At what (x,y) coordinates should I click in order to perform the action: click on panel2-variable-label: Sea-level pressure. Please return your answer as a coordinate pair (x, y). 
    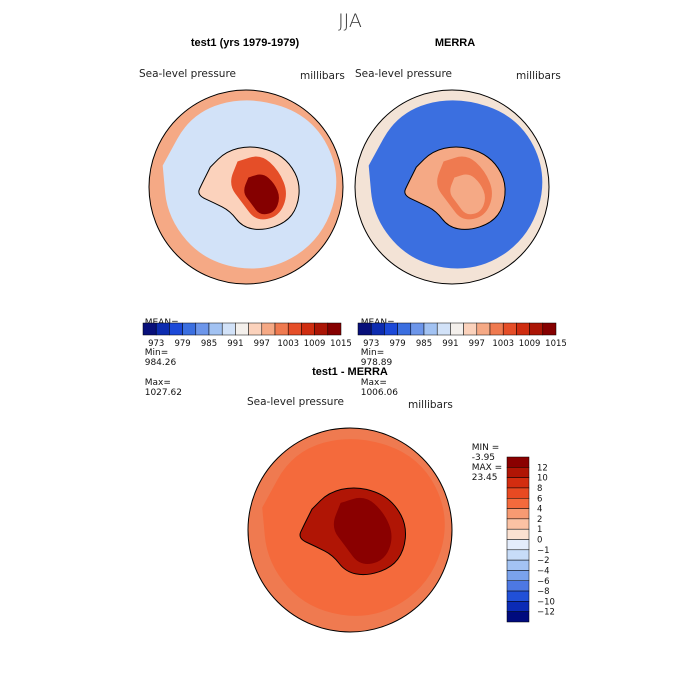
    Looking at the image, I should click on (404, 74).